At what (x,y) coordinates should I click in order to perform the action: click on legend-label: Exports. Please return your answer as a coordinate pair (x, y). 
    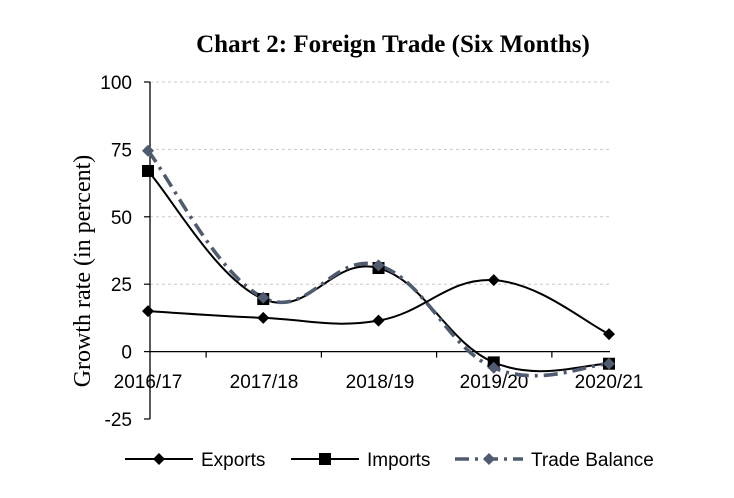
    Looking at the image, I should click on (233, 460).